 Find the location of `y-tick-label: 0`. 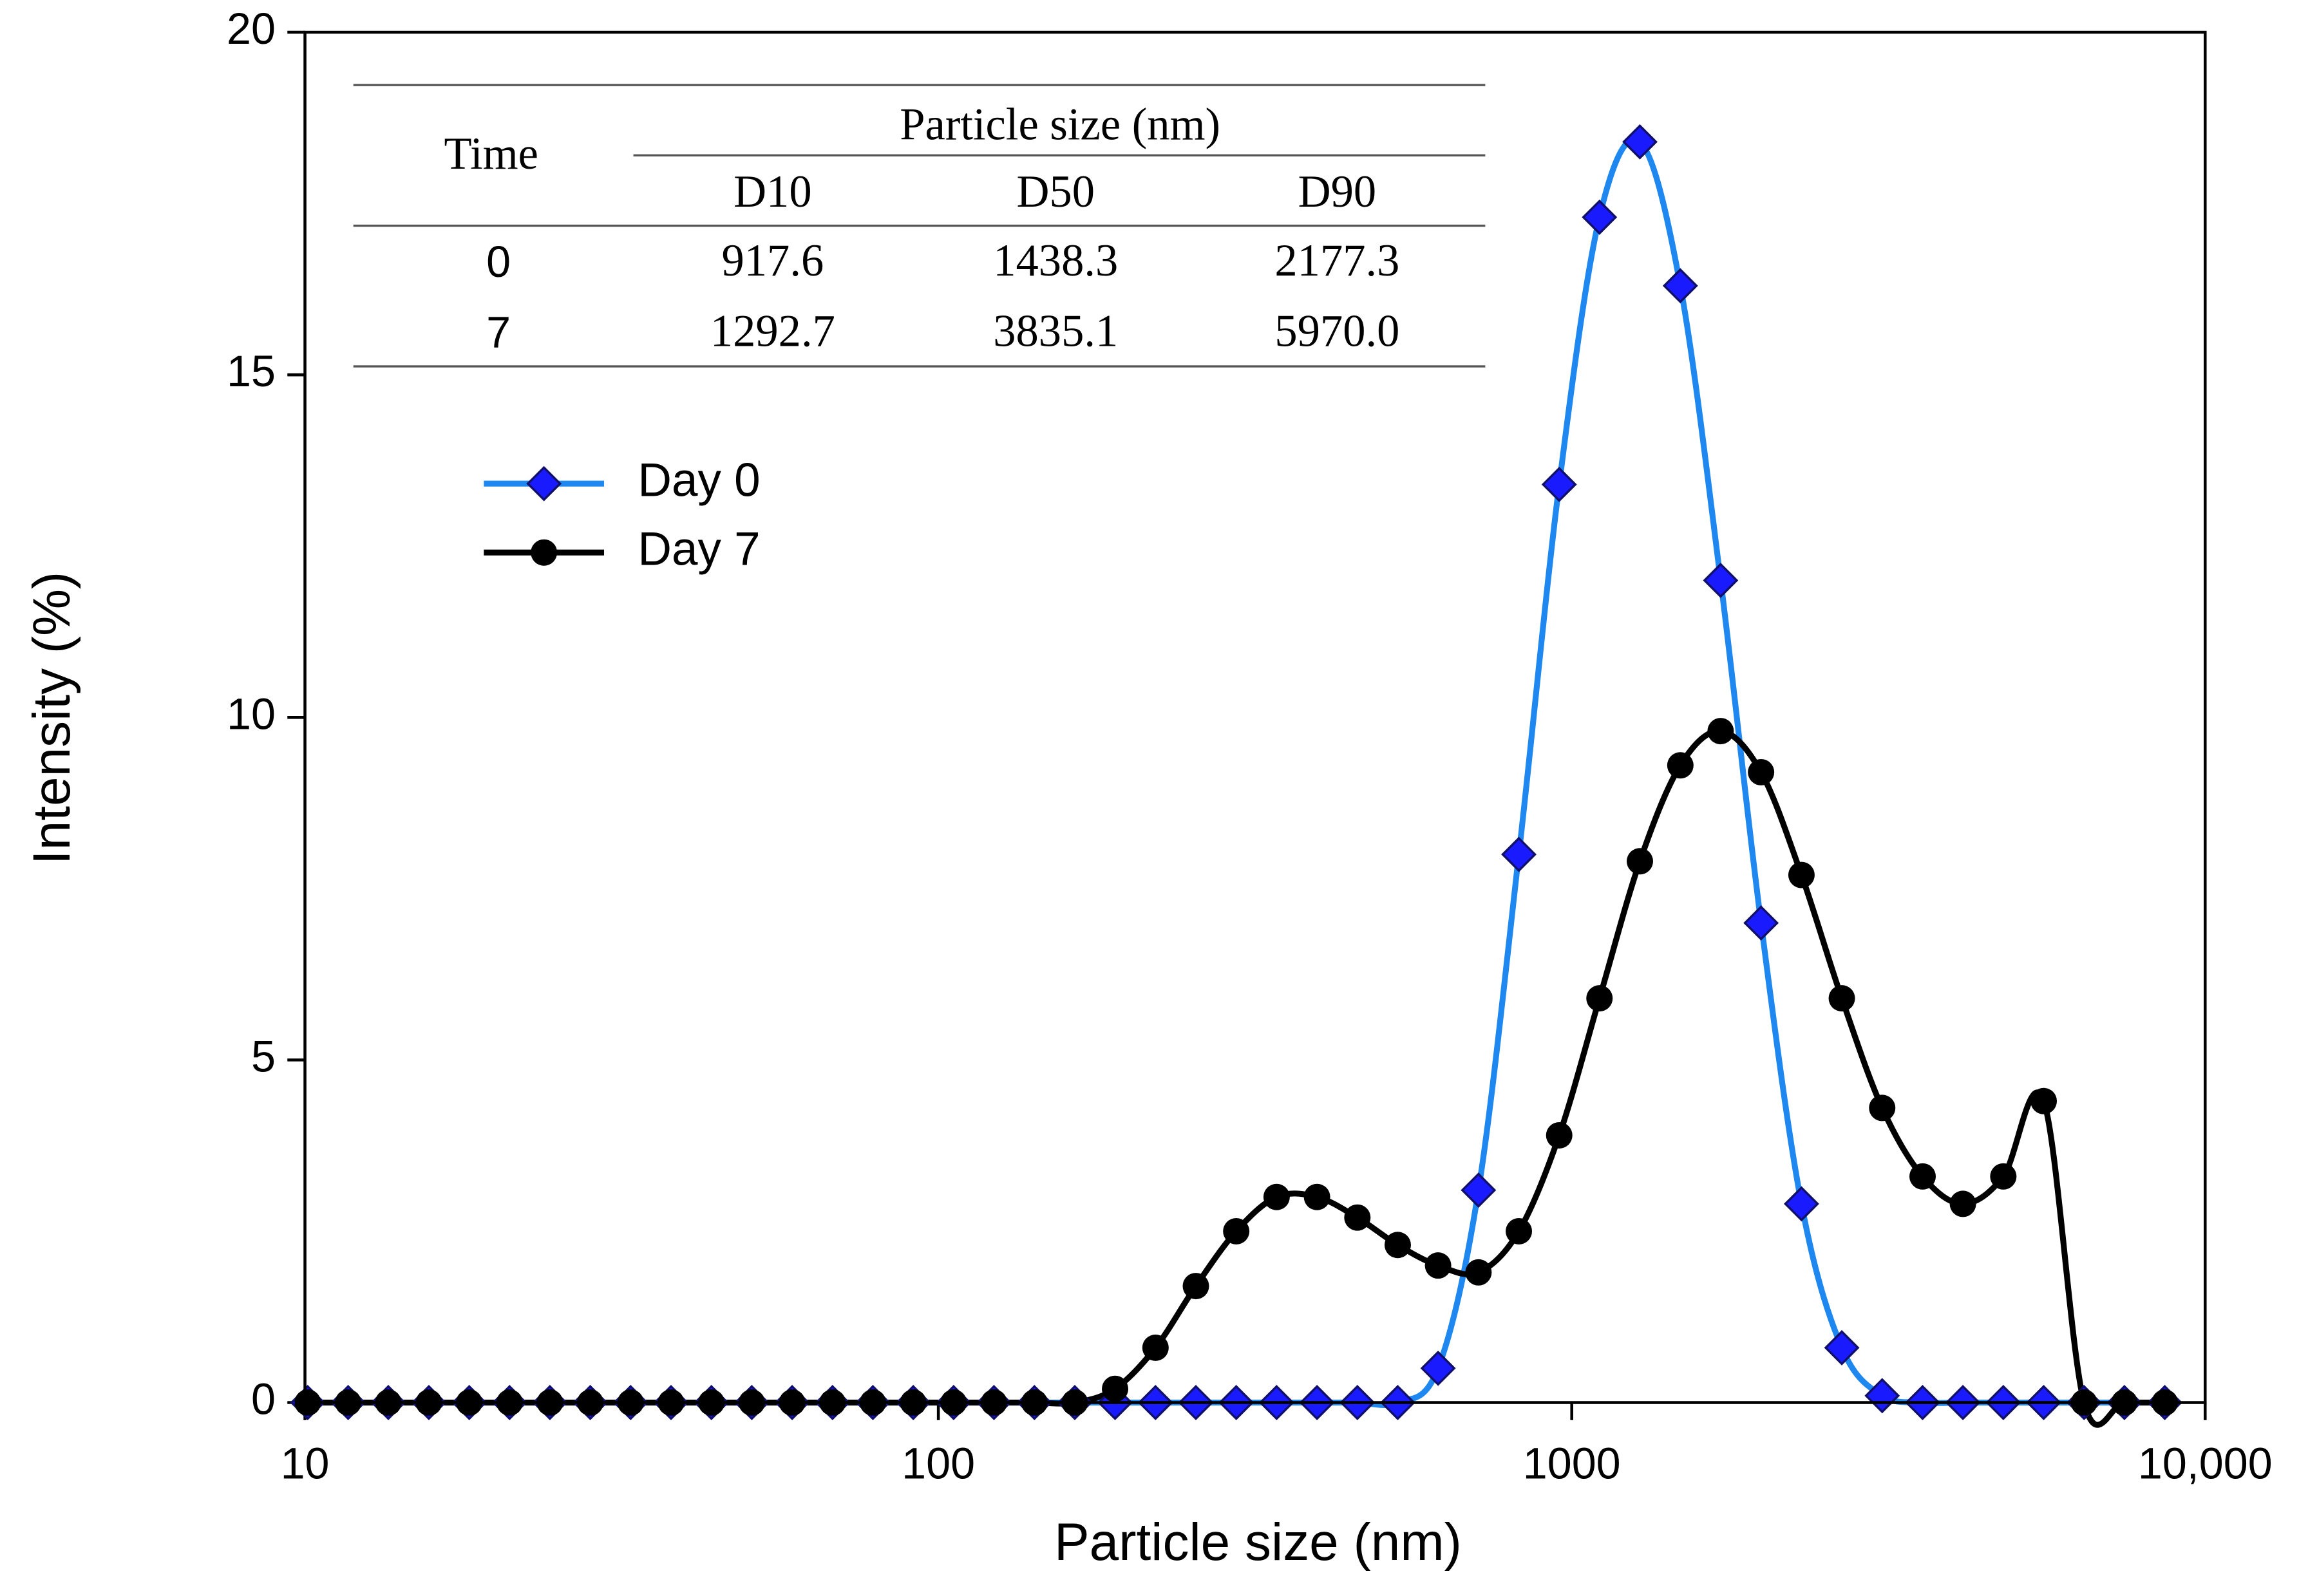

y-tick-label: 0 is located at coordinates (264, 1399).